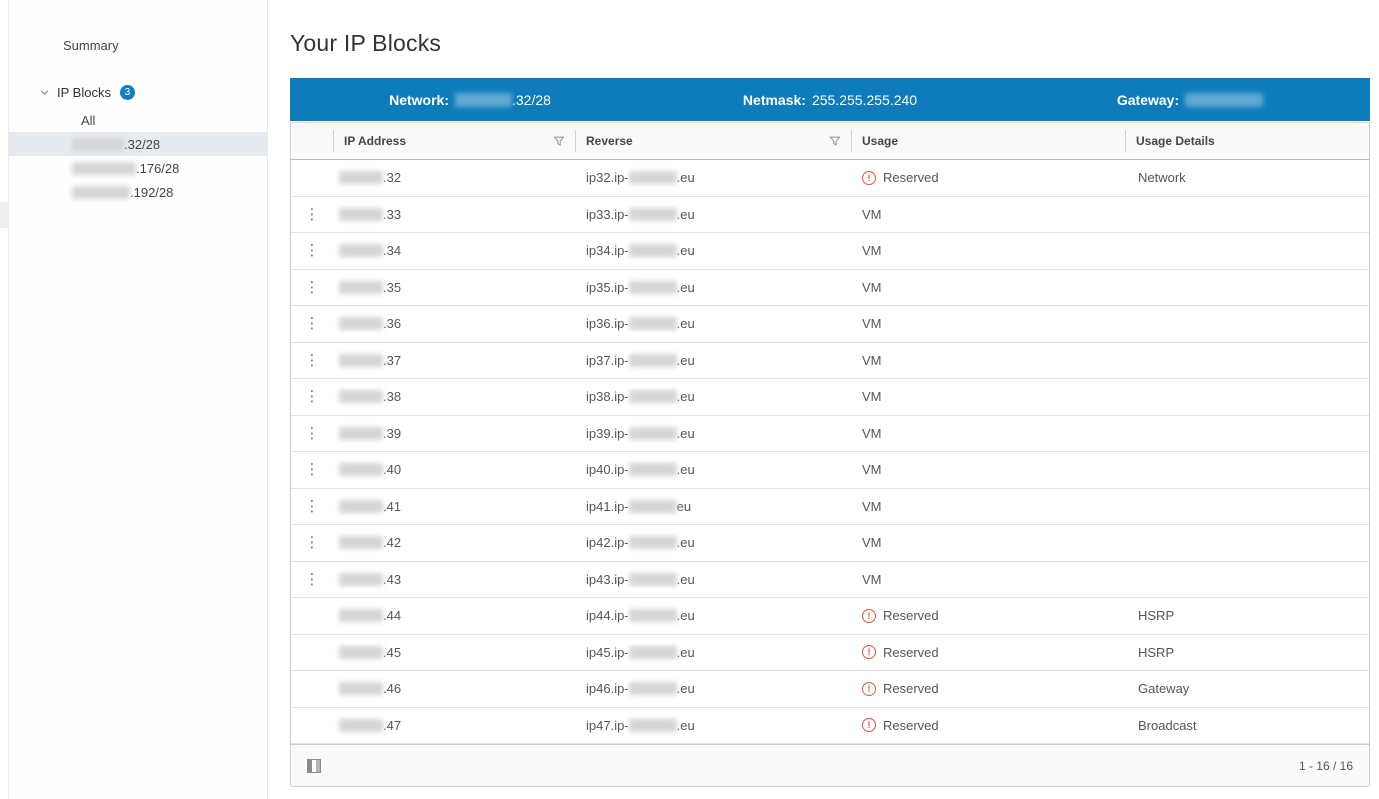 This screenshot has width=1379, height=799. Describe the element at coordinates (911, 616) in the screenshot. I see `usage-label: Reserved` at that location.